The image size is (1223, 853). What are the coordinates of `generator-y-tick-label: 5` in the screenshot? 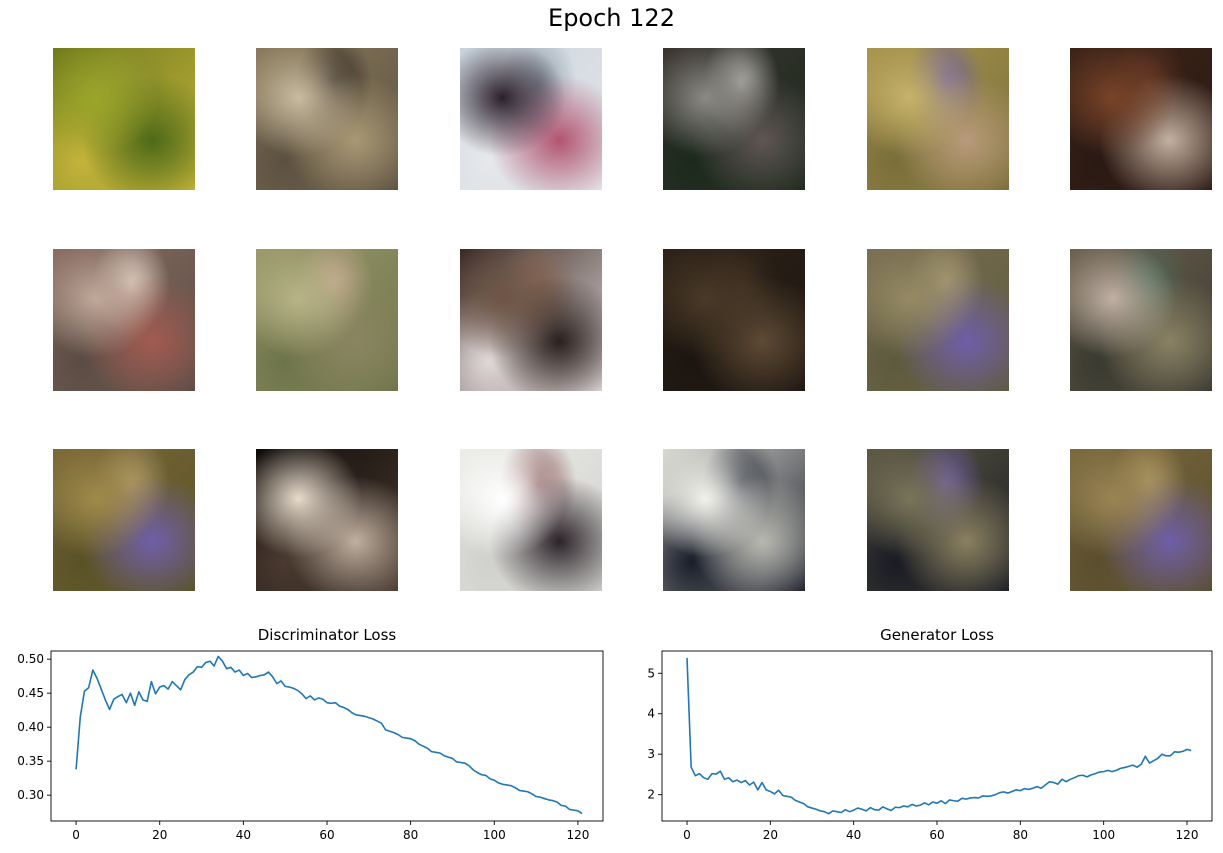 It's located at (651, 673).